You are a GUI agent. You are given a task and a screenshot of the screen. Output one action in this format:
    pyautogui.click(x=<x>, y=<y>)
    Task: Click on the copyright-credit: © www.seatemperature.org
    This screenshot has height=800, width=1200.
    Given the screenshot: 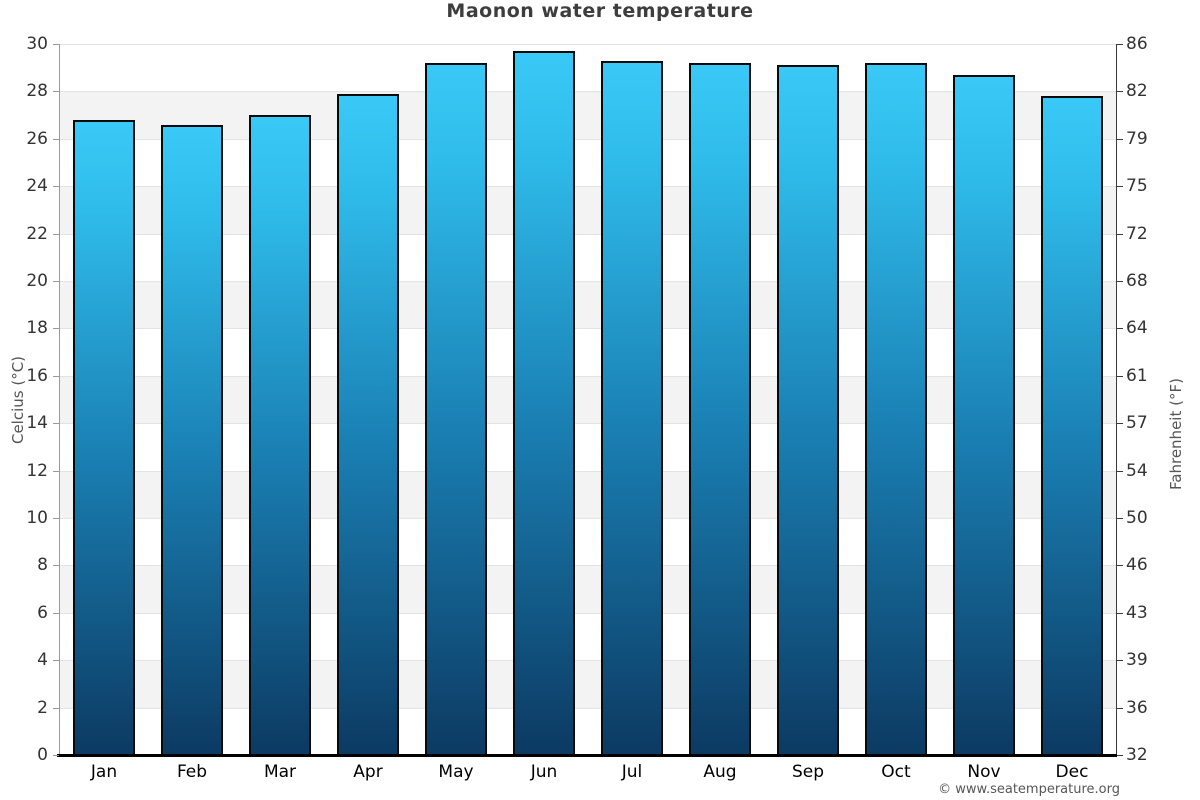 What is the action you would take?
    pyautogui.click(x=1029, y=789)
    